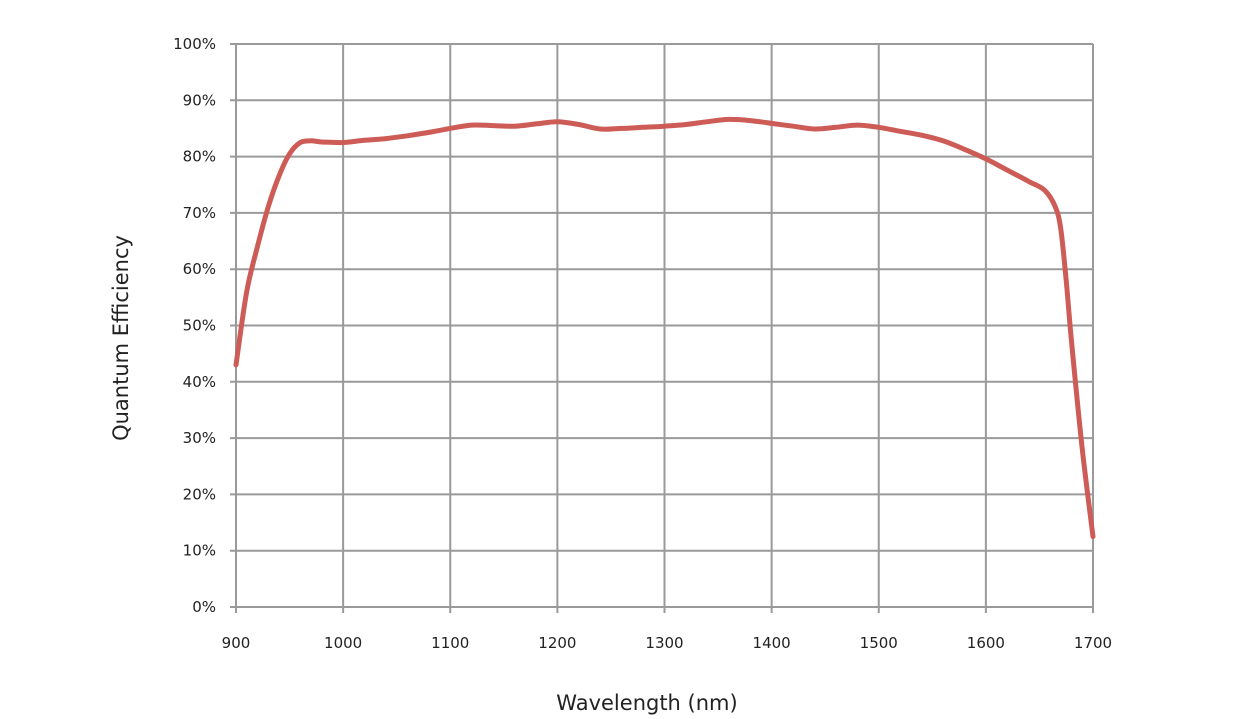  I want to click on y-tick-label: 100%, so click(194, 44).